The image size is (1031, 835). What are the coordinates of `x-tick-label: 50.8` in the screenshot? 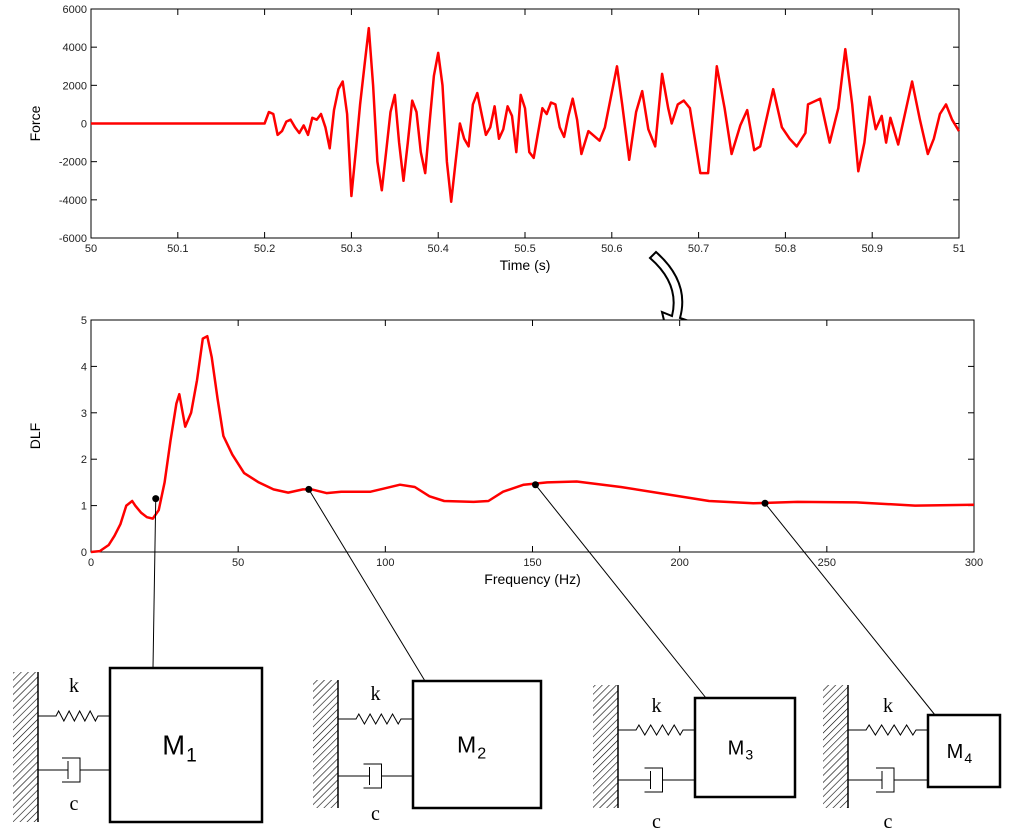 It's located at (785, 249).